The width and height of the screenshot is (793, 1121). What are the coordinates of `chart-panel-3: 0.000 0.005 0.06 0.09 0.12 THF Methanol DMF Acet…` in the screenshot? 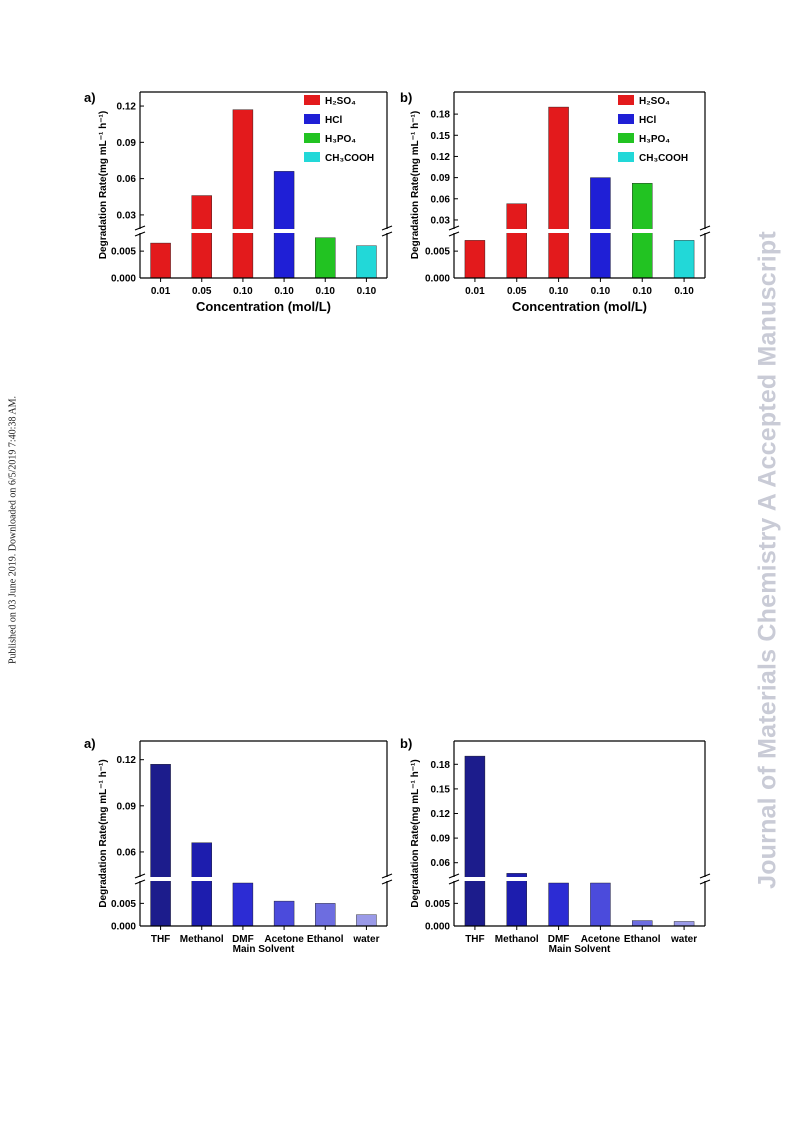 It's located at (238, 845).